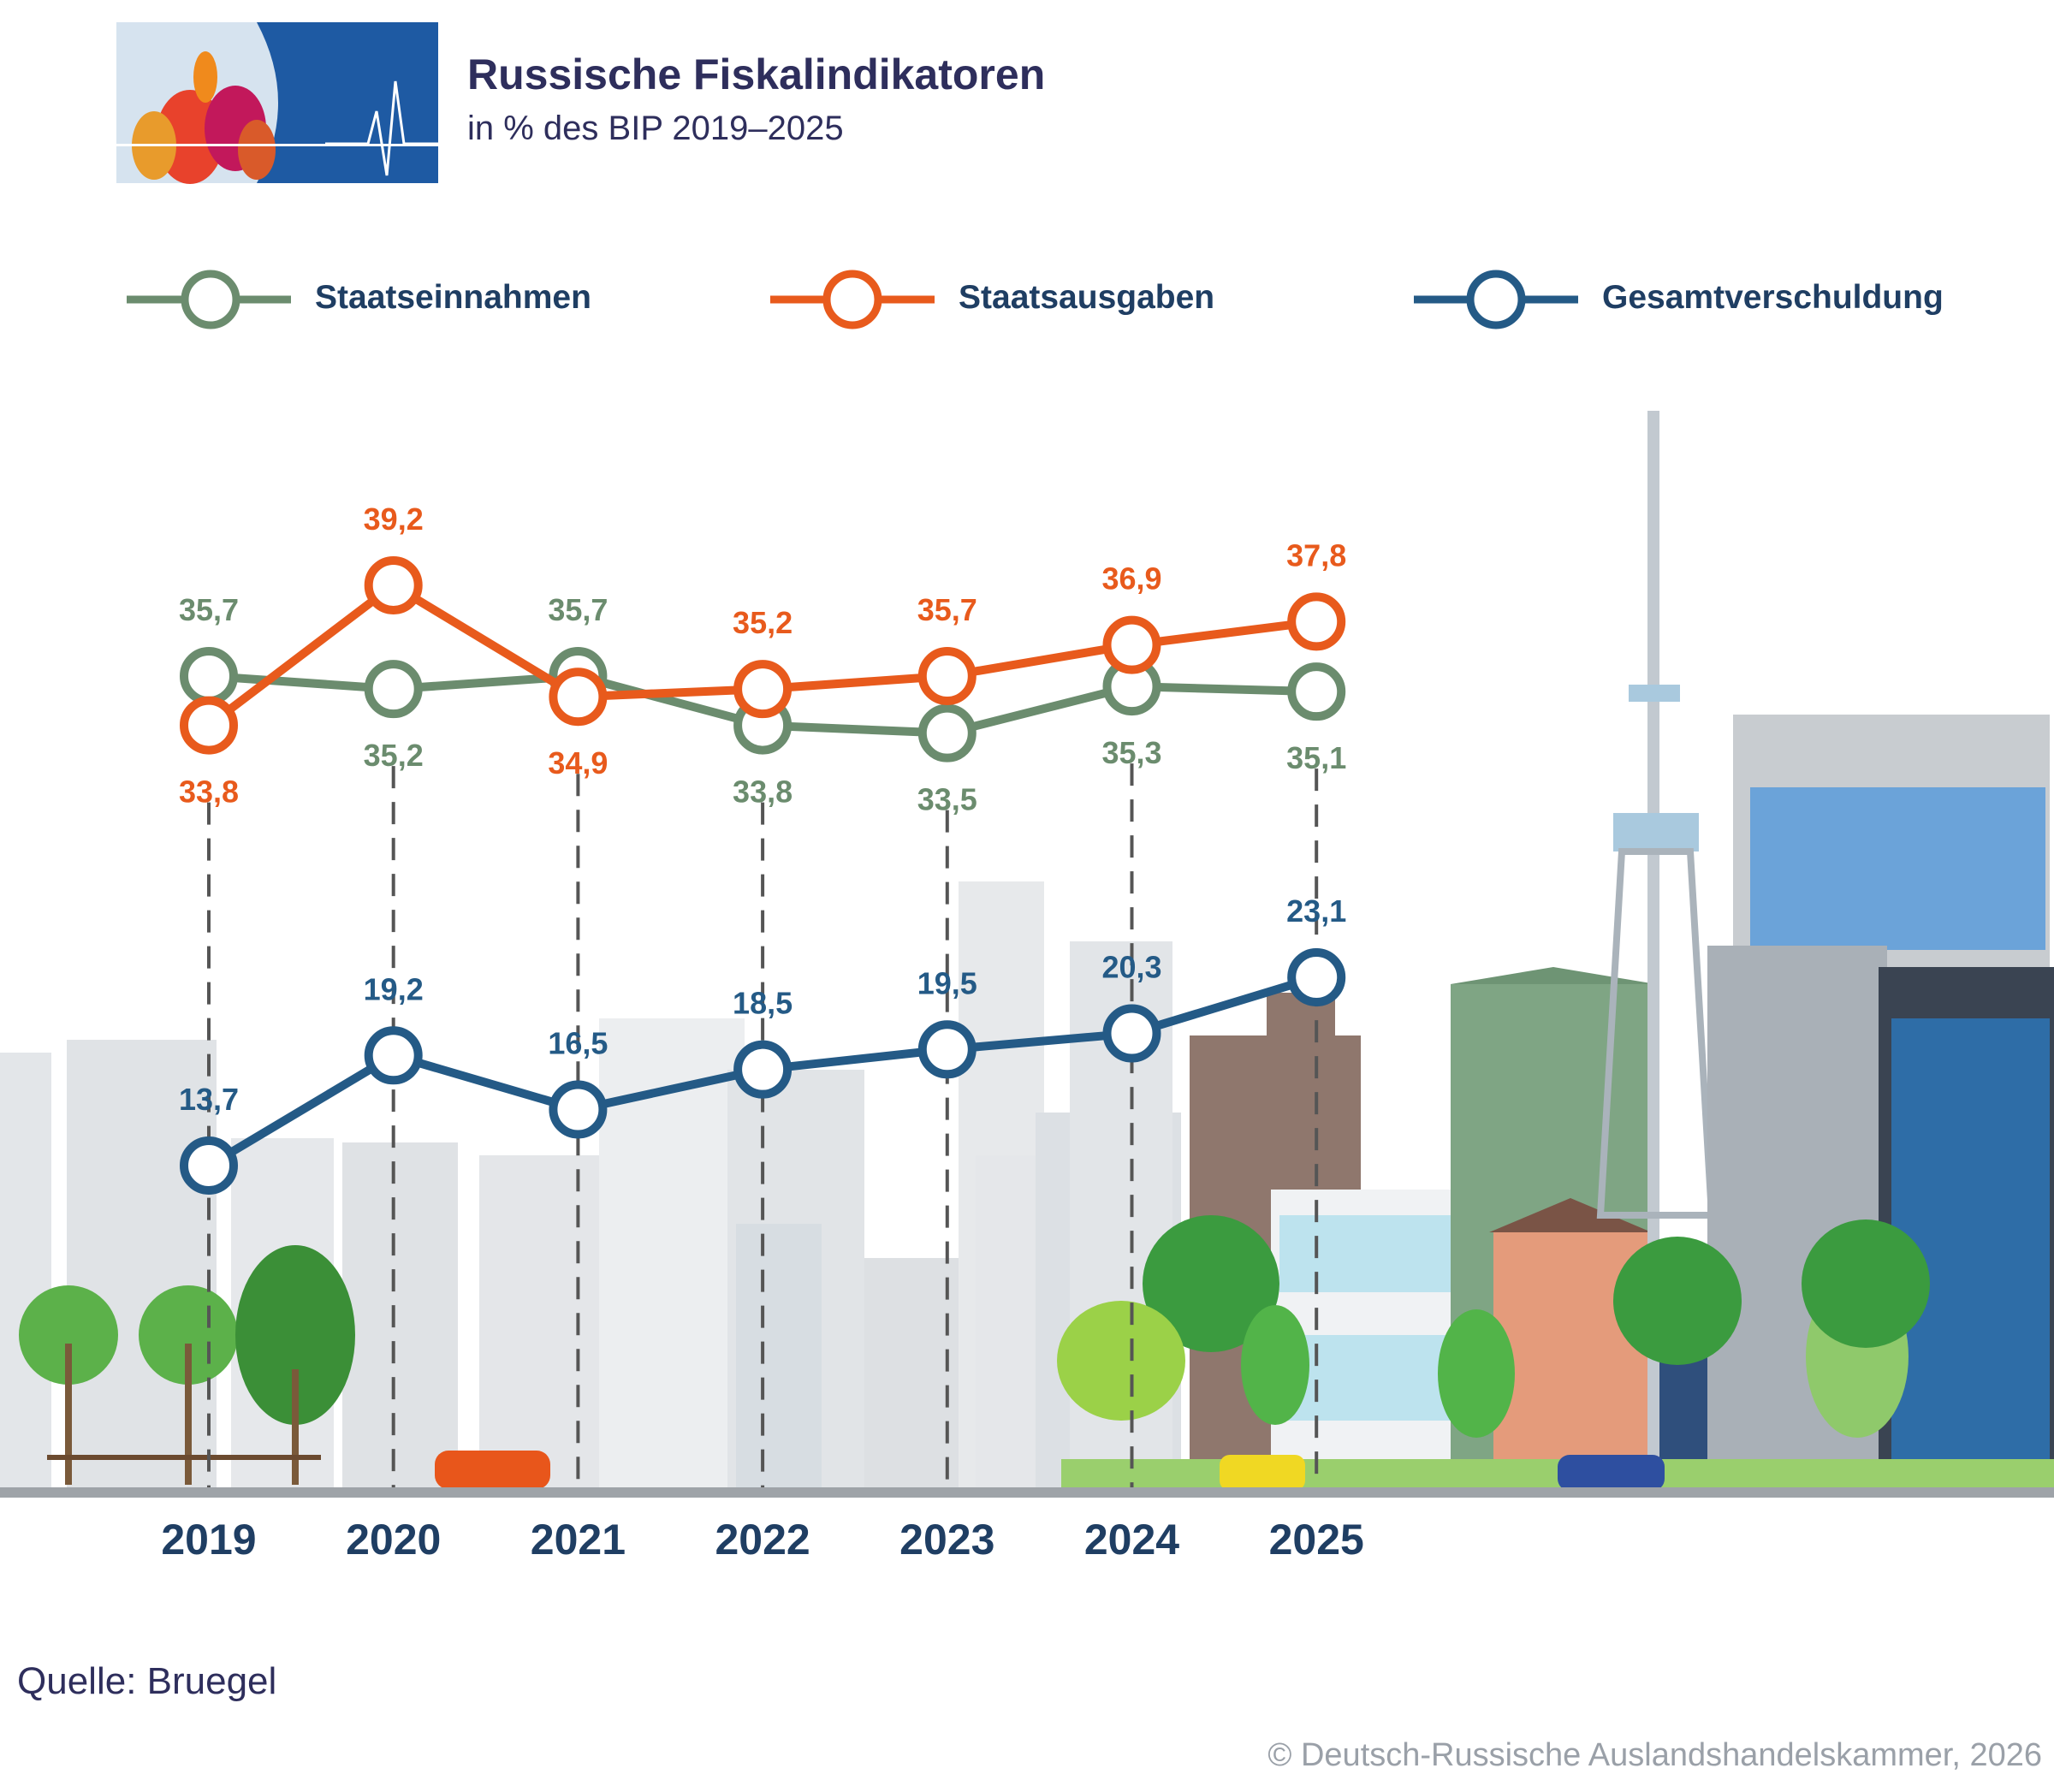 This screenshot has height=1792, width=2054. Describe the element at coordinates (1087, 297) in the screenshot. I see `legend-spending-label: Staatsausgaben` at that location.